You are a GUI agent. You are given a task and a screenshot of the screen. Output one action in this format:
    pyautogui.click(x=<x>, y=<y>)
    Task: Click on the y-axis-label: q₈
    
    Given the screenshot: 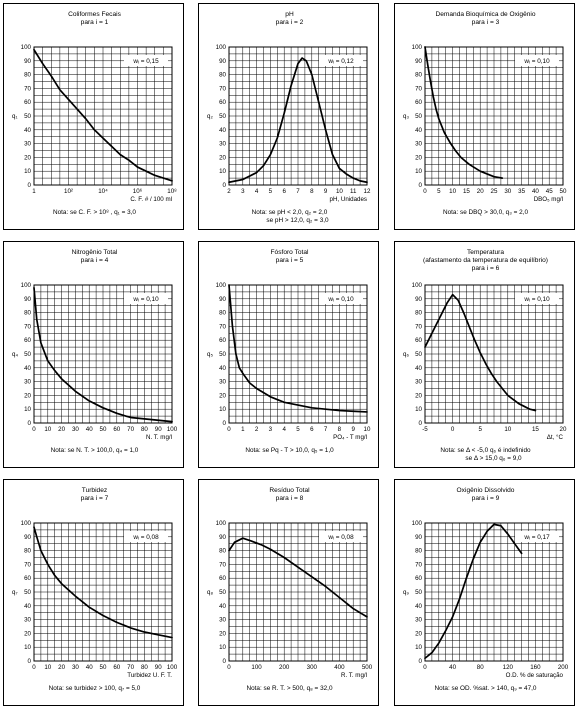 What is the action you would take?
    pyautogui.click(x=210, y=592)
    